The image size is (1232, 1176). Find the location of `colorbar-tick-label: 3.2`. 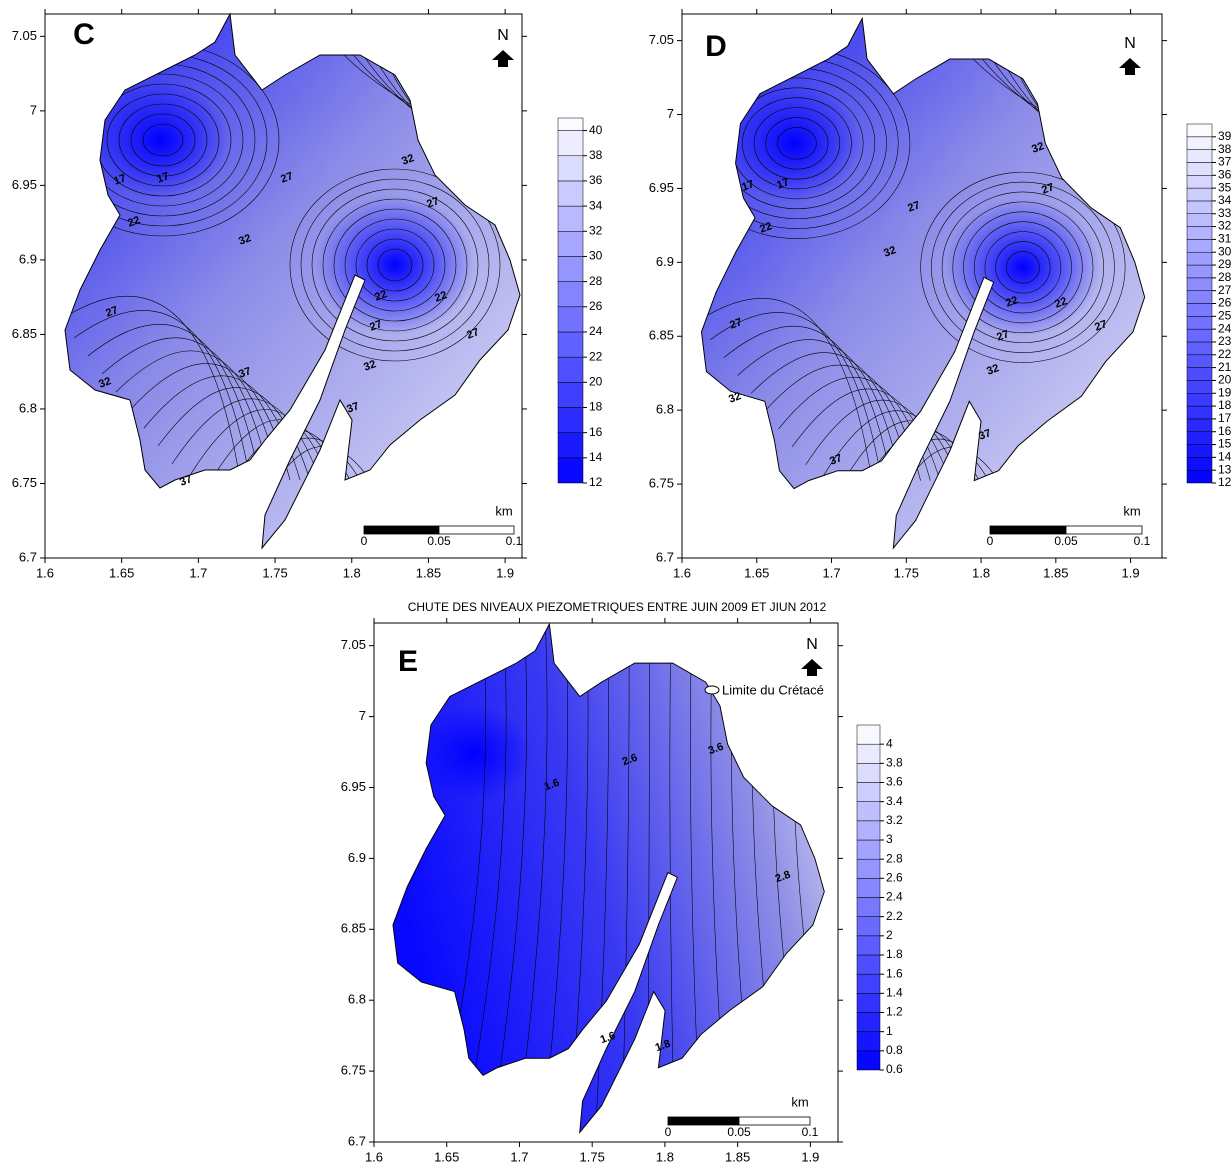

colorbar-tick-label: 3.2 is located at coordinates (894, 820).